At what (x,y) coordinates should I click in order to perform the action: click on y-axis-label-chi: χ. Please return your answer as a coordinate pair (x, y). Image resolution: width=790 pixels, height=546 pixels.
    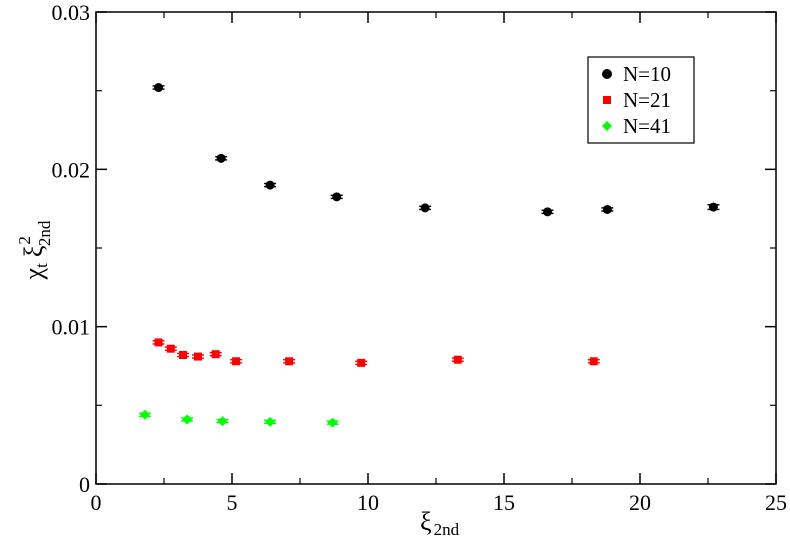
    Looking at the image, I should click on (33, 273).